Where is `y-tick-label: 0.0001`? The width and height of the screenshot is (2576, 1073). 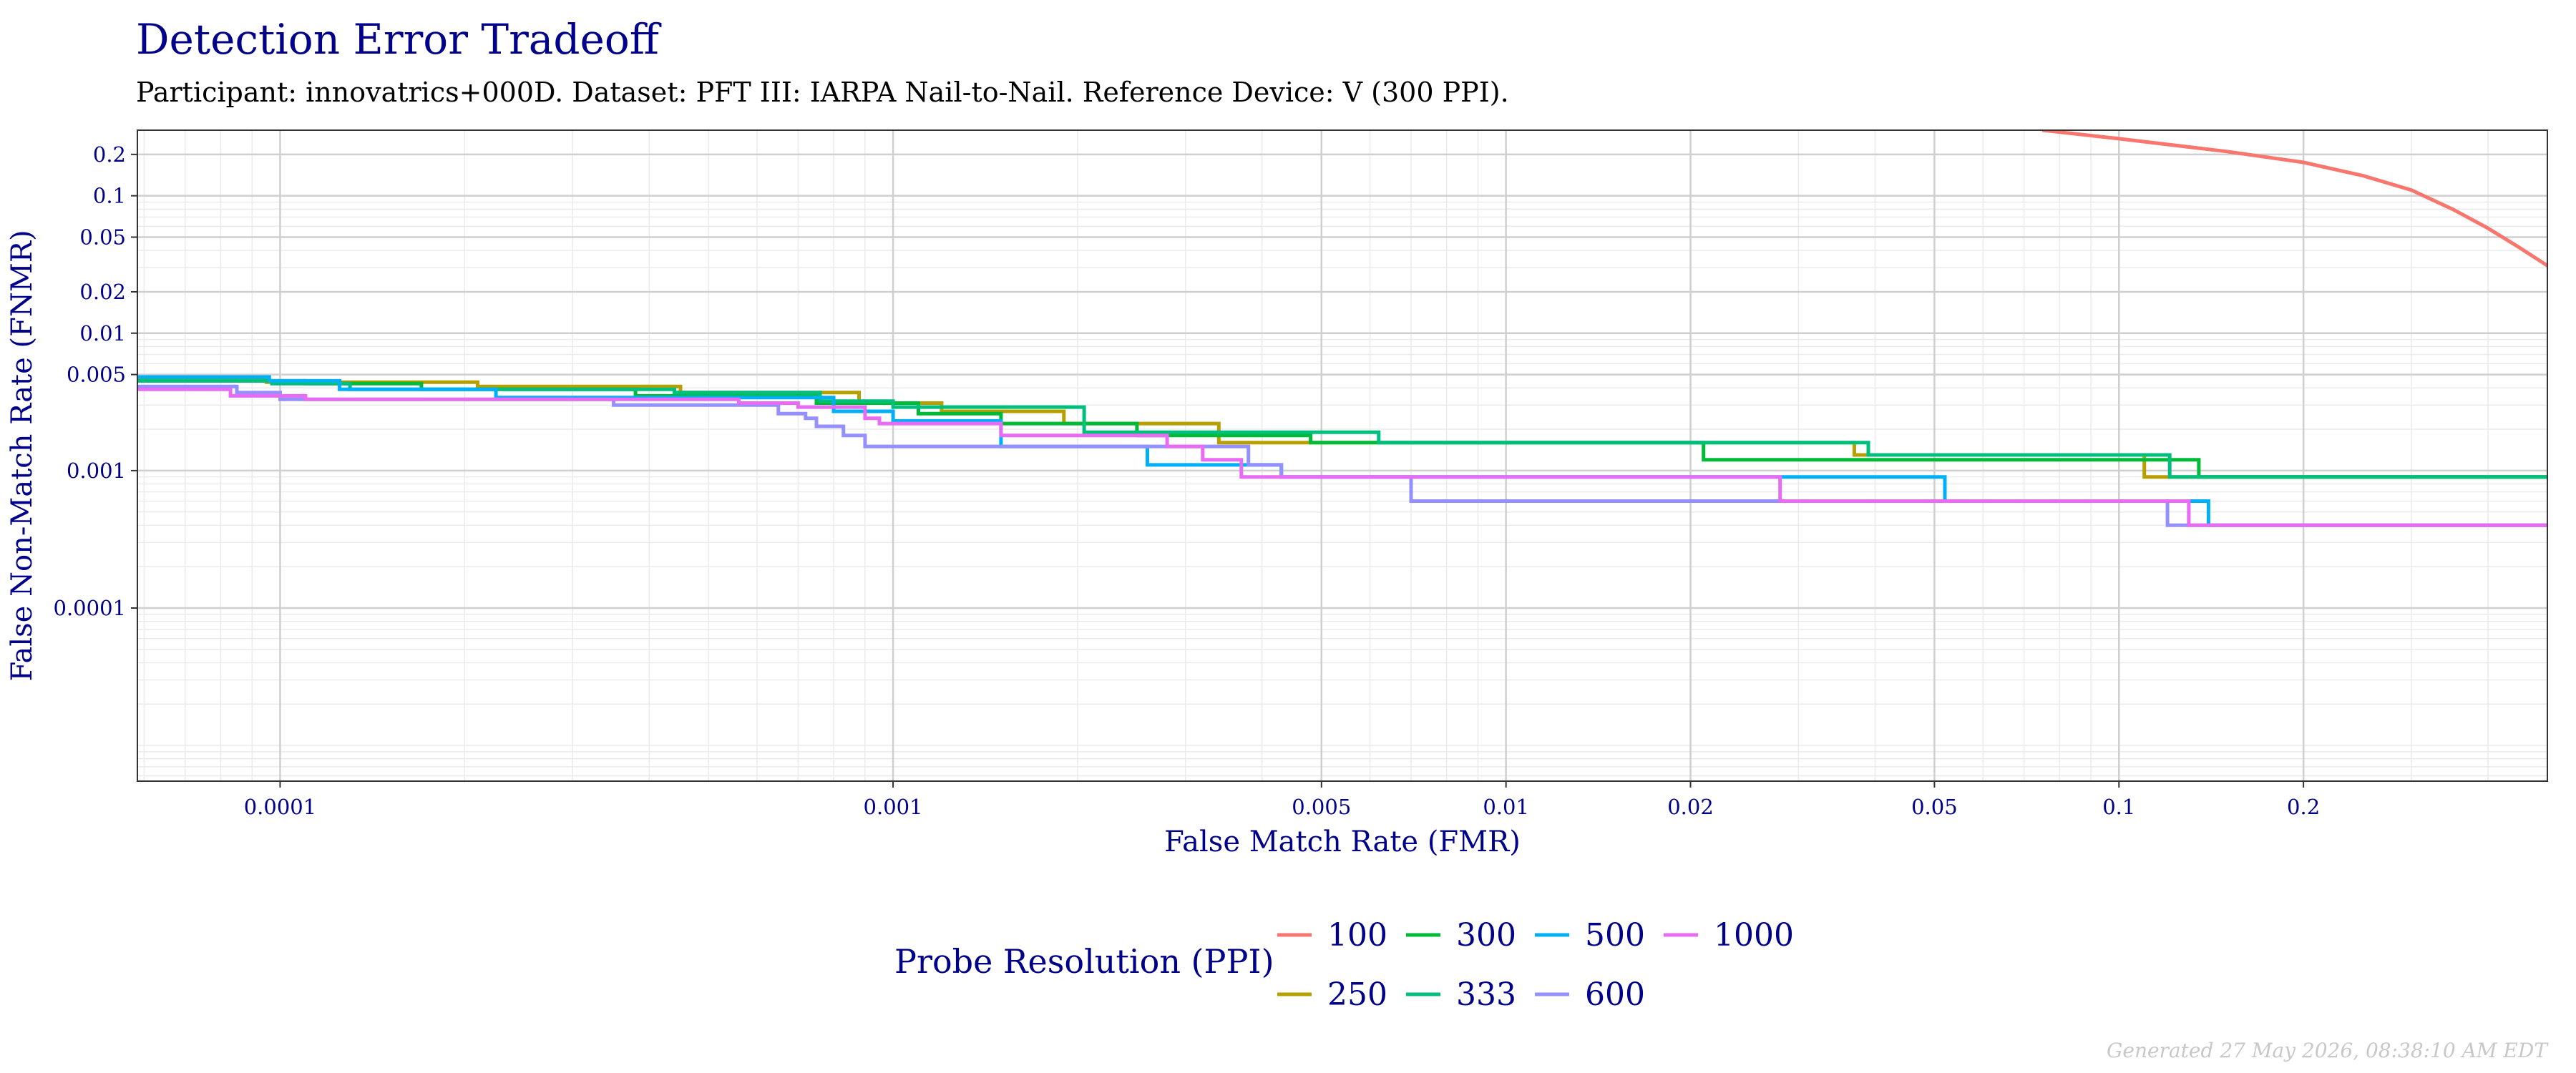 y-tick-label: 0.0001 is located at coordinates (90, 608).